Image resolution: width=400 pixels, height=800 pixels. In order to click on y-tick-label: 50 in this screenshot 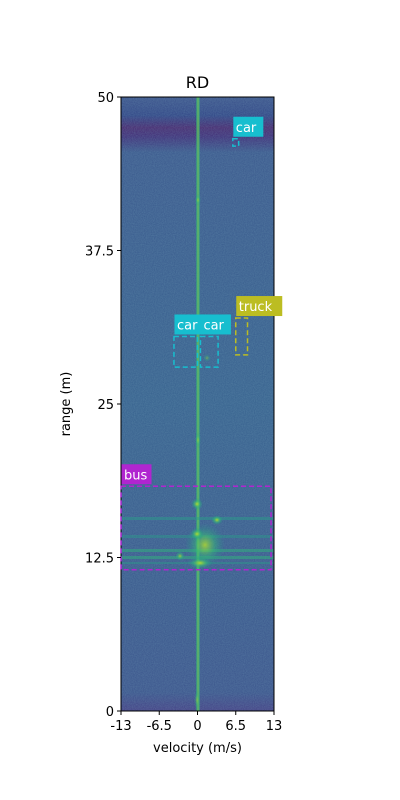, I will do `click(105, 98)`.